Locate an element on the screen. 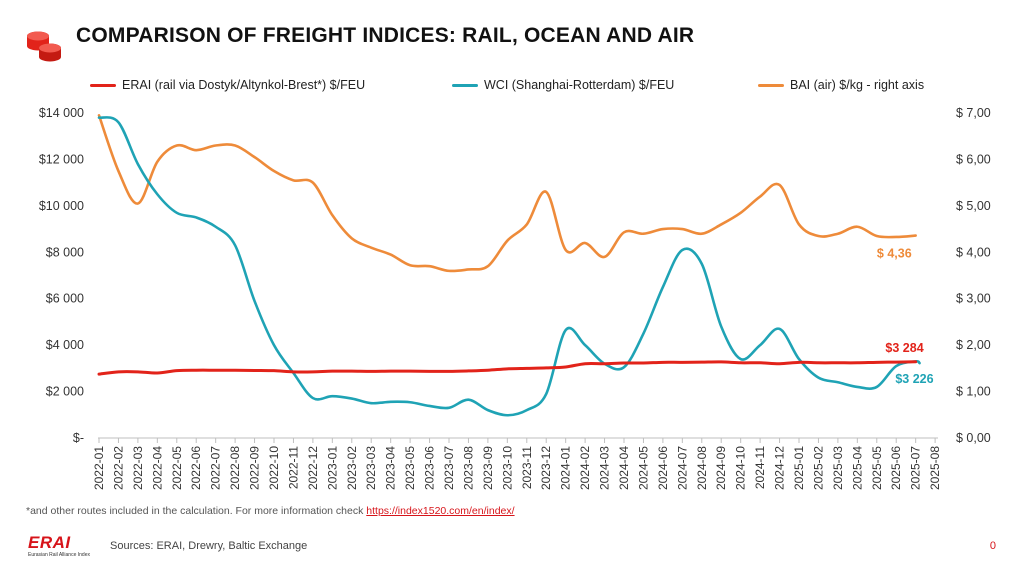 The width and height of the screenshot is (1024, 576). x-tick-label: 2023-12 is located at coordinates (546, 468).